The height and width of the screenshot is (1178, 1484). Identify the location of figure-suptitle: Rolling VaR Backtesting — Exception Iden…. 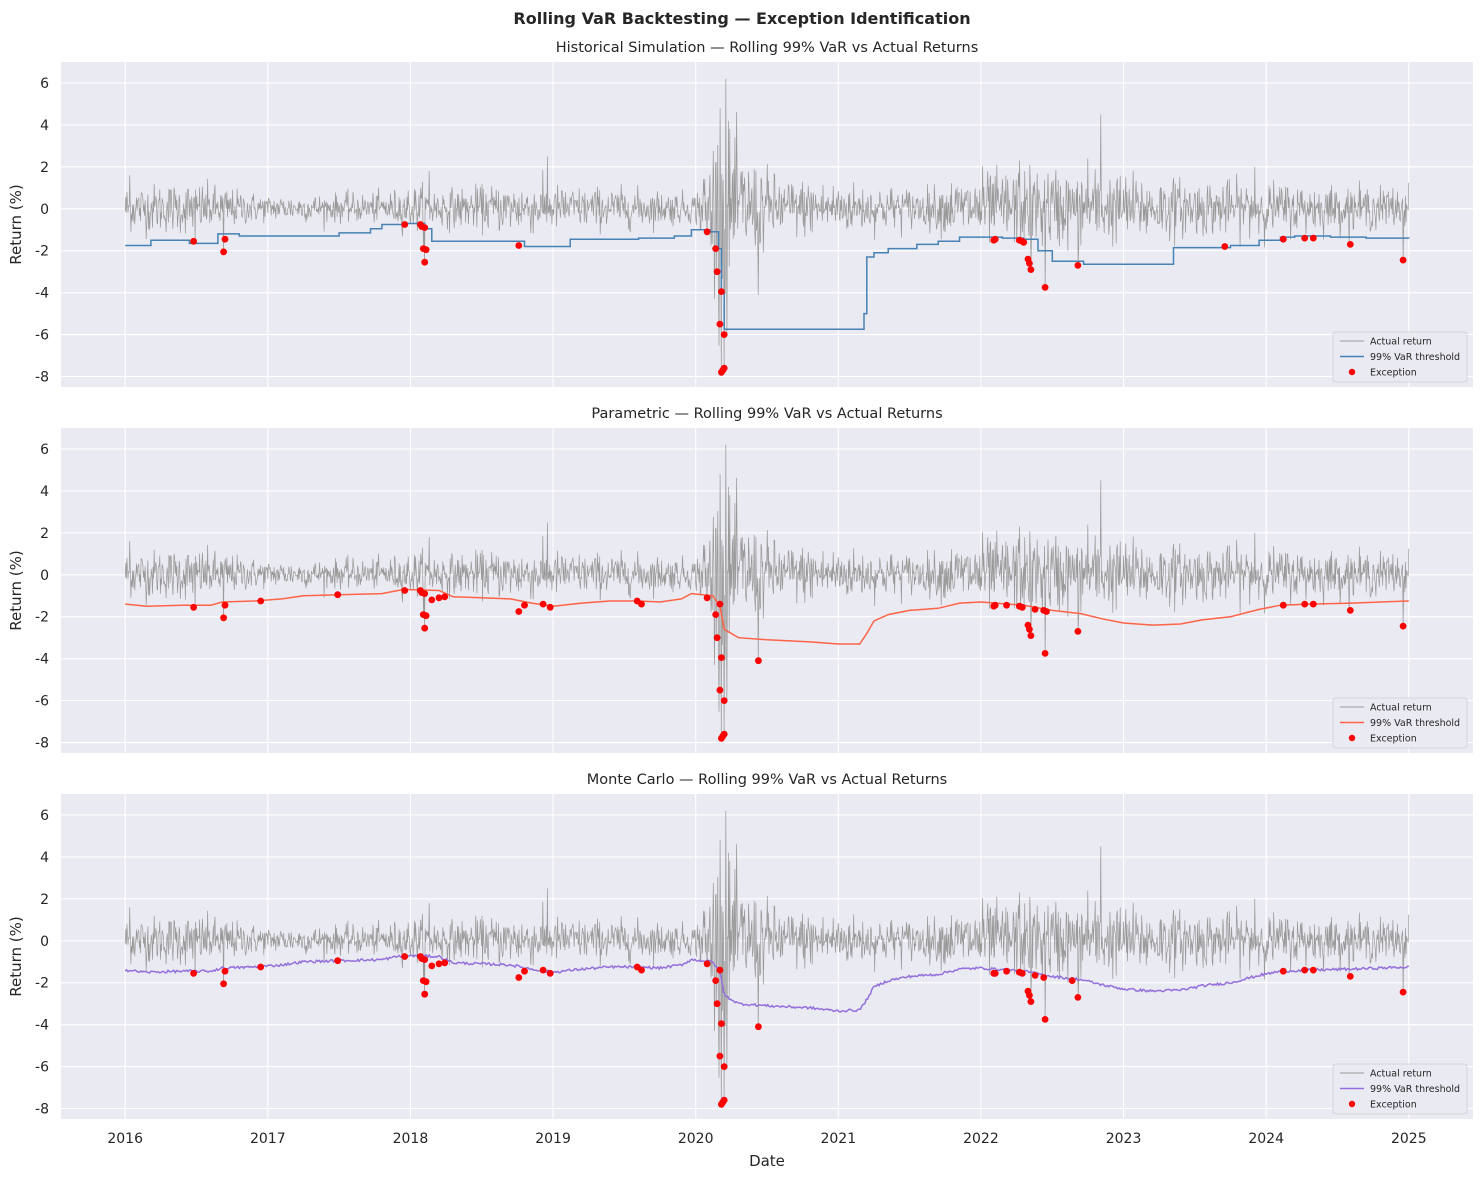
(741, 18).